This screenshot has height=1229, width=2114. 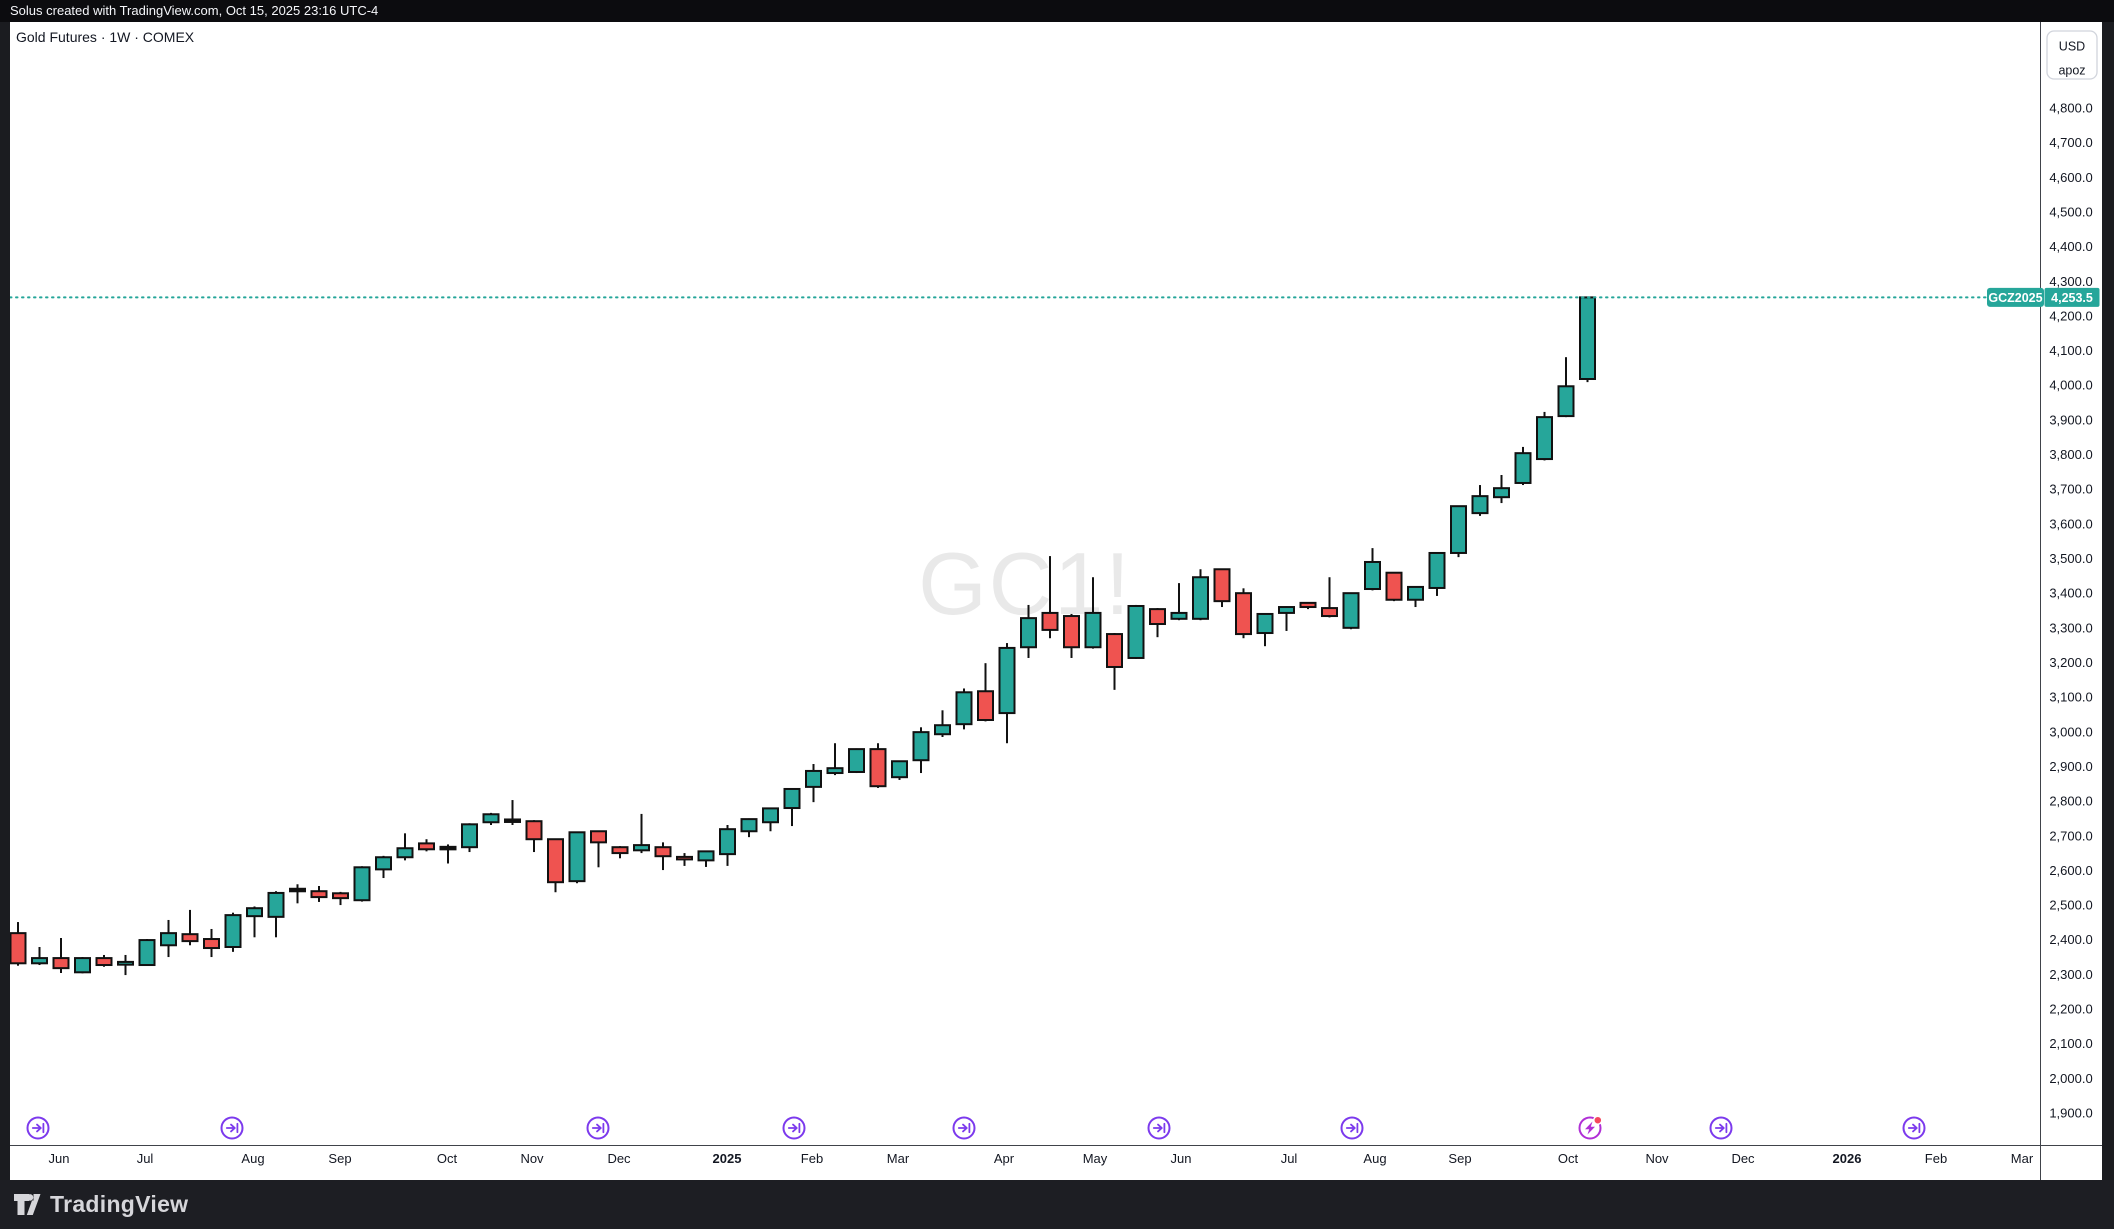 What do you see at coordinates (2072, 55) in the screenshot?
I see `unit-badge` at bounding box center [2072, 55].